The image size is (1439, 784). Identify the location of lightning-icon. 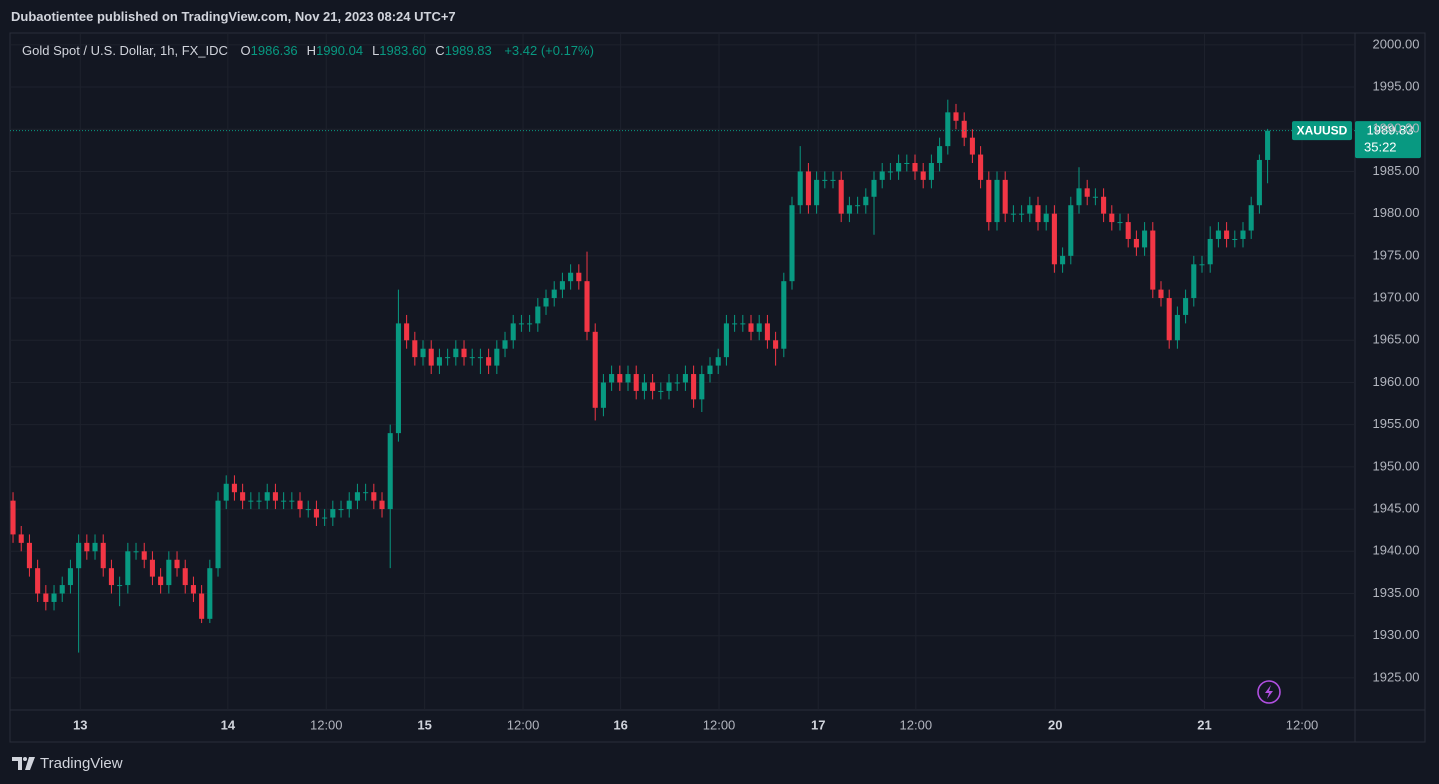
(1269, 692).